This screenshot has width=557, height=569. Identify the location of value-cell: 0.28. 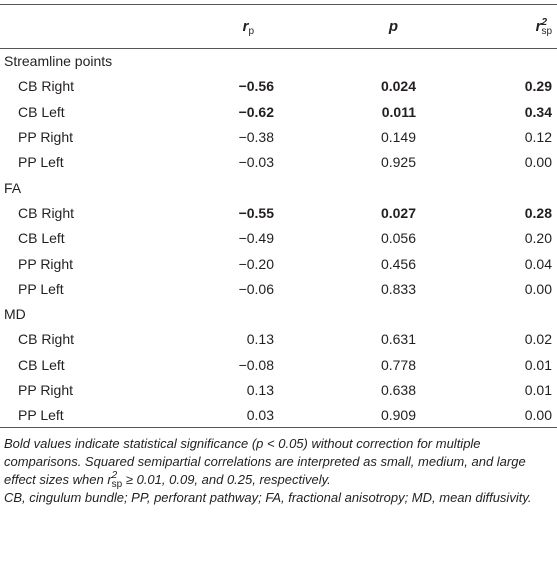
(538, 212).